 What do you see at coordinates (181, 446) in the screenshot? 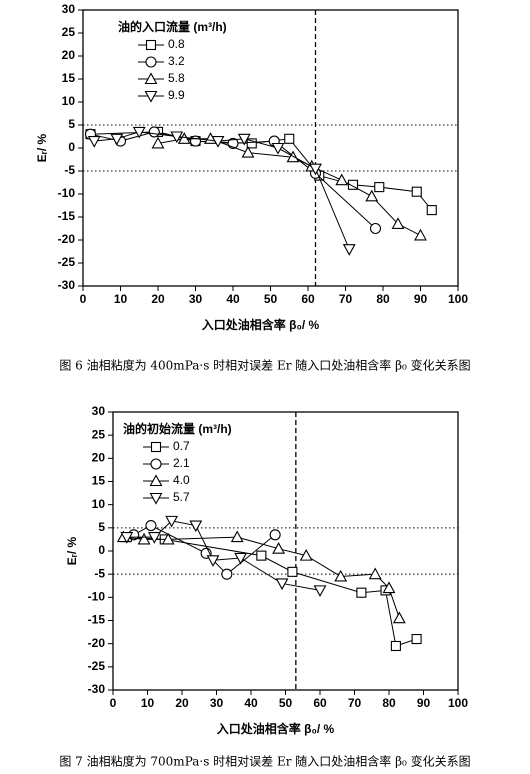
I see `legend-label: 0.7` at bounding box center [181, 446].